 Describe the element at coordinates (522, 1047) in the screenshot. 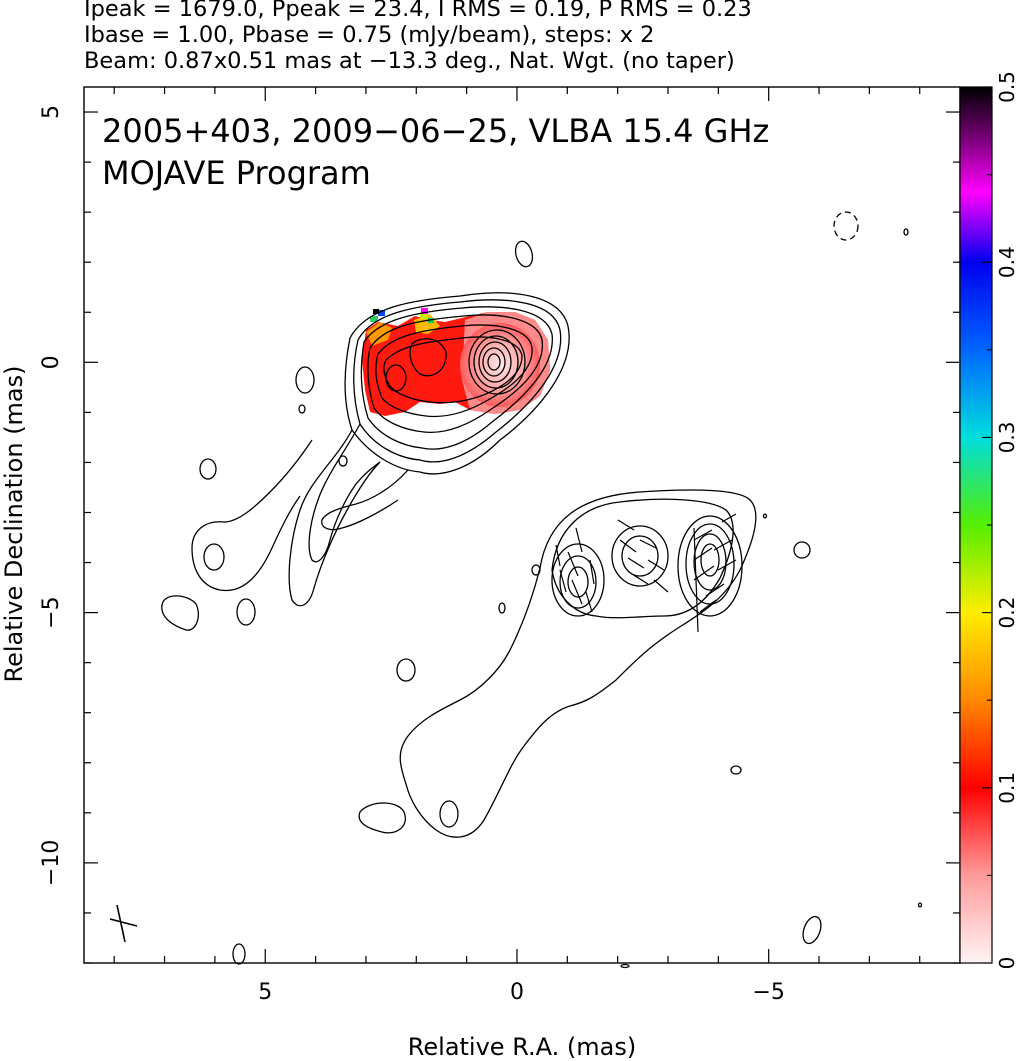

I see `x-axis-label: Relative R.A. (mas)` at that location.